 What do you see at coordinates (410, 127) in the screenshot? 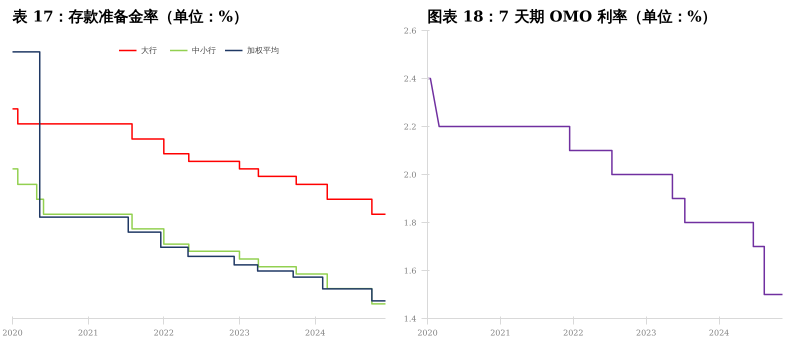
I see `y-tick-label: 2.2` at bounding box center [410, 127].